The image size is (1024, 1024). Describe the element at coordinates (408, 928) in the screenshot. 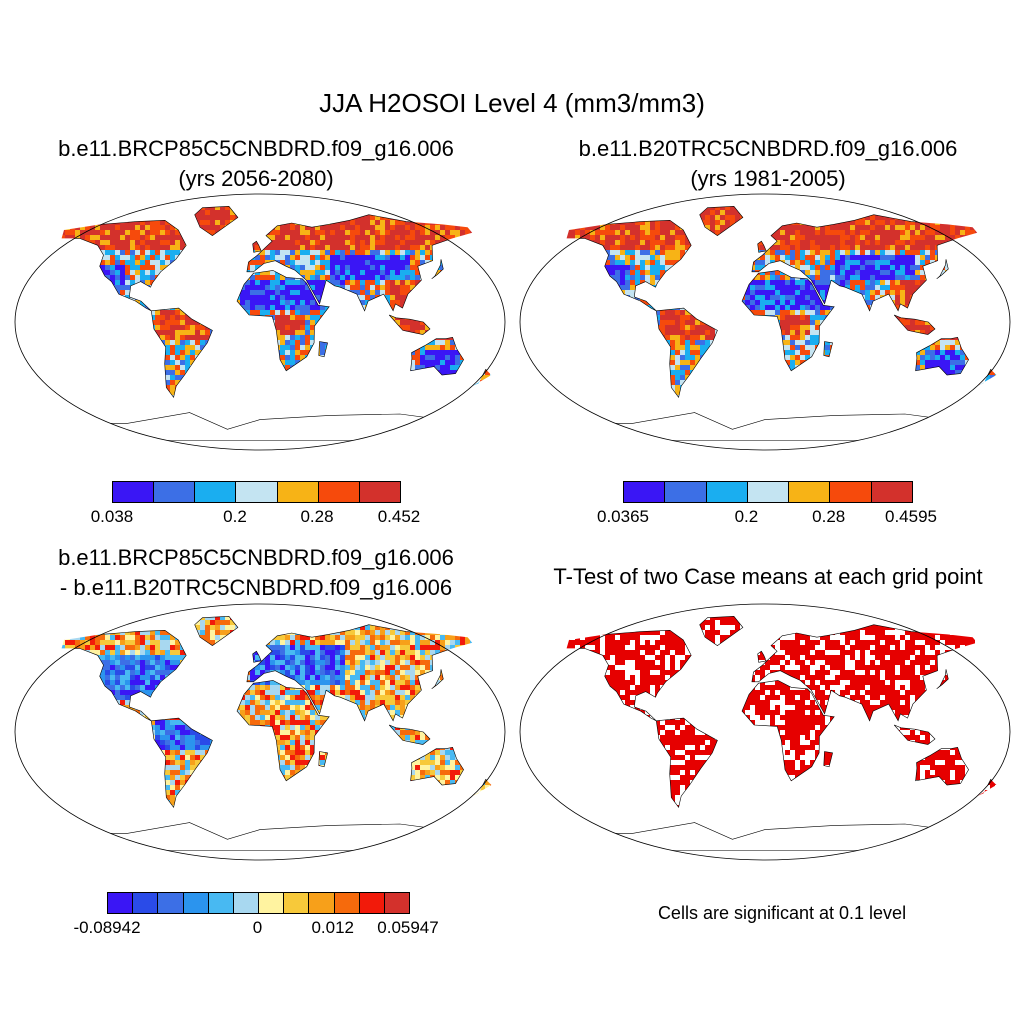

I see `colorbar-label: 0.05947` at that location.